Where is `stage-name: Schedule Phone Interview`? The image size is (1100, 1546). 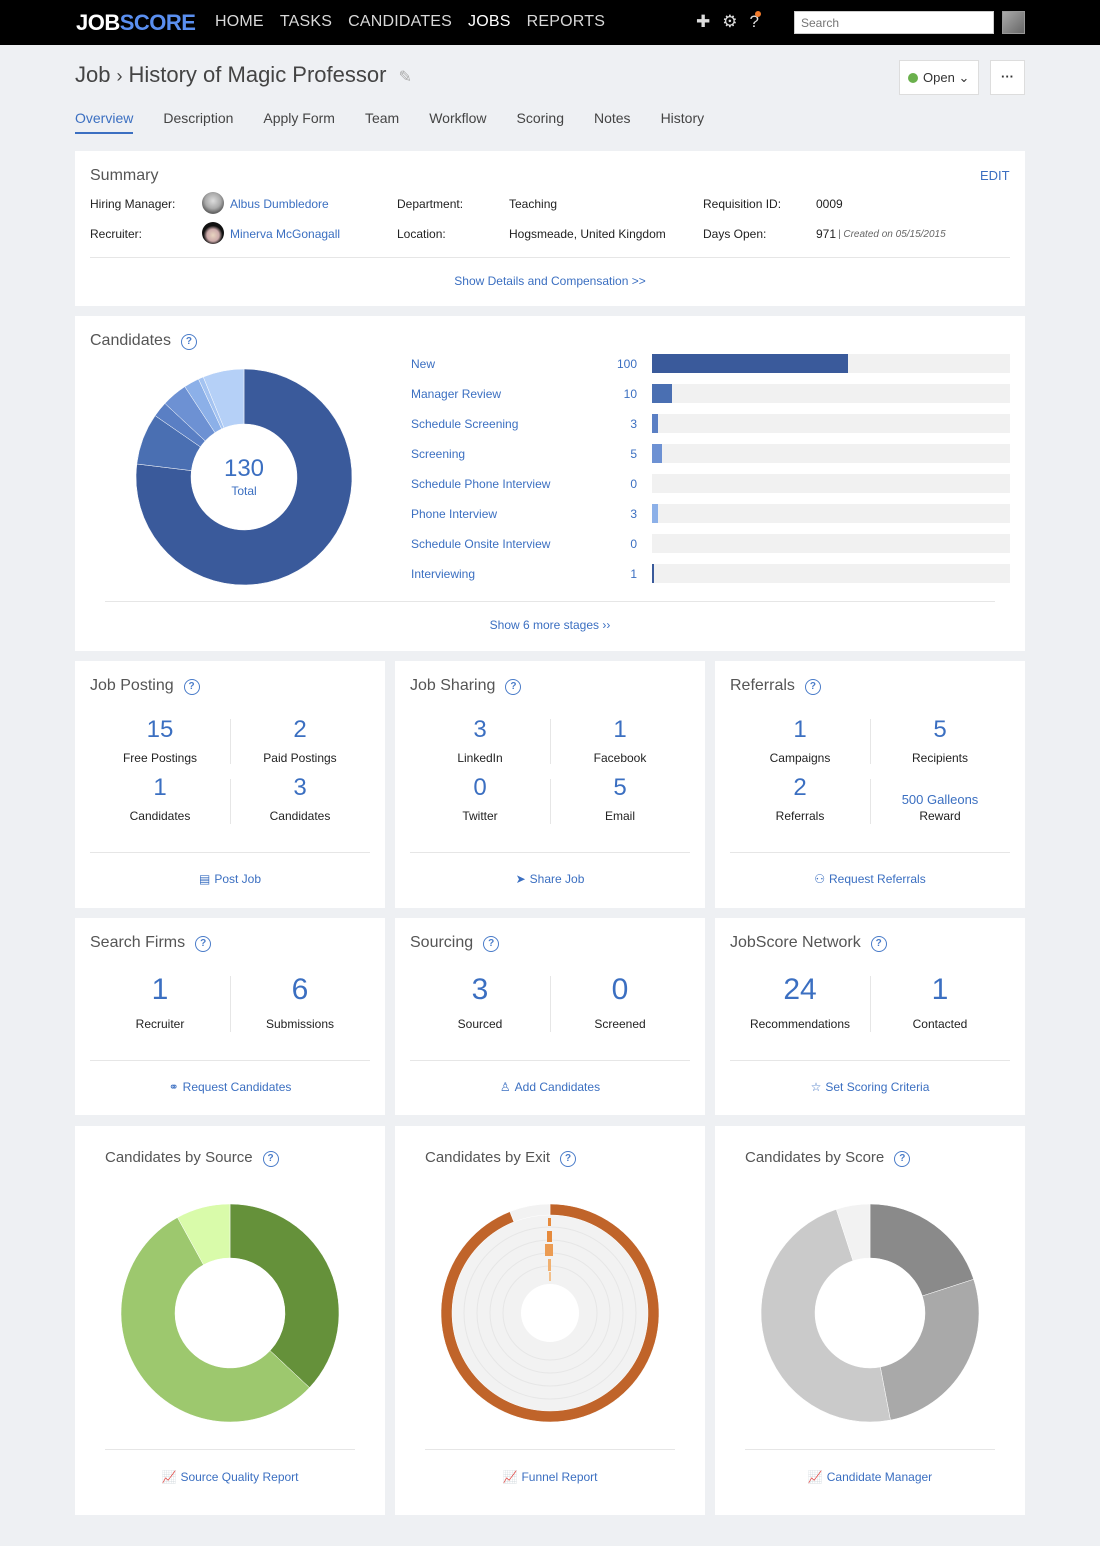
stage-name: Schedule Phone Interview is located at coordinates (481, 484).